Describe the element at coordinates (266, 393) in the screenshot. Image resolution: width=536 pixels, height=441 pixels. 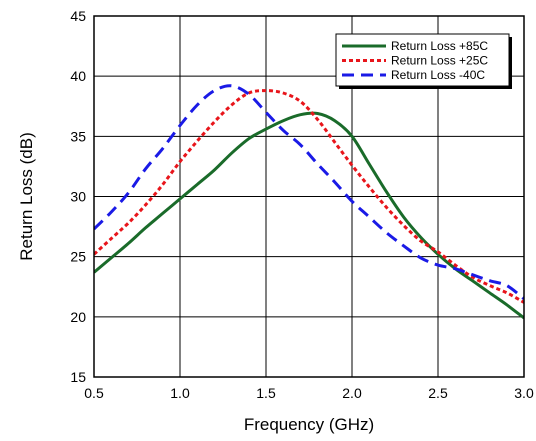
I see `x-tick-label: 1.5` at that location.